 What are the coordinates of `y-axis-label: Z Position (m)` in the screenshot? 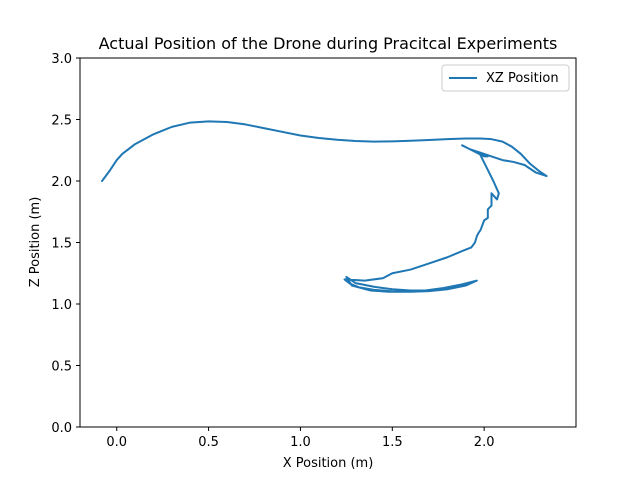 It's located at (35, 242).